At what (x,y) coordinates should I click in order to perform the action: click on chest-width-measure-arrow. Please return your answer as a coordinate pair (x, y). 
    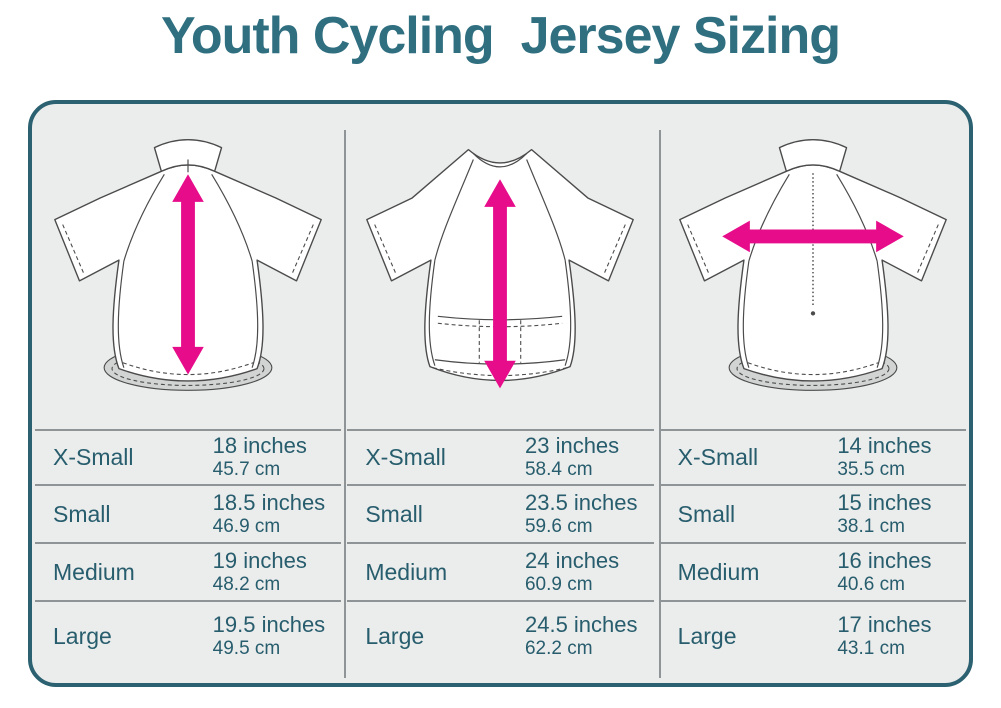
    Looking at the image, I should click on (813, 236).